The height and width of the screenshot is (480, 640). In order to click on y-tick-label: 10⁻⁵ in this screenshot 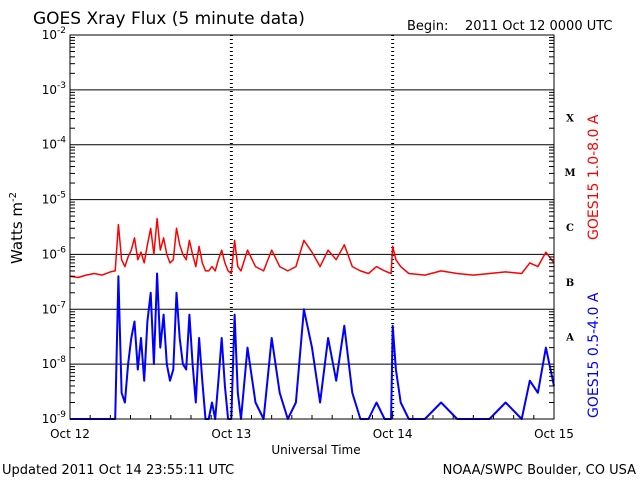, I will do `click(54, 199)`.